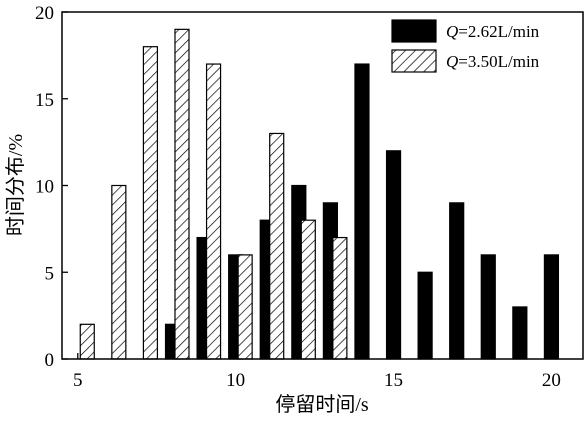 The width and height of the screenshot is (584, 424). What do you see at coordinates (493, 31) in the screenshot?
I see `legend-label-1: Q=2.62L/min` at bounding box center [493, 31].